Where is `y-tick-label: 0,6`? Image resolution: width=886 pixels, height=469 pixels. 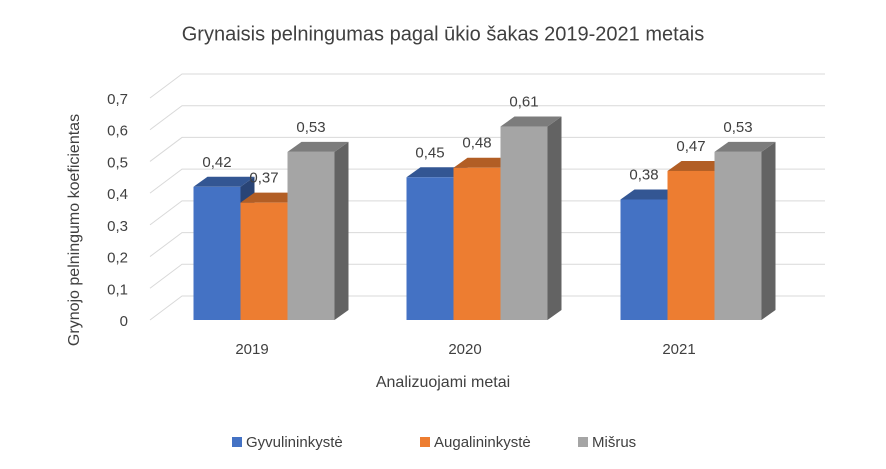
y-tick-label: 0,6 is located at coordinates (117, 131).